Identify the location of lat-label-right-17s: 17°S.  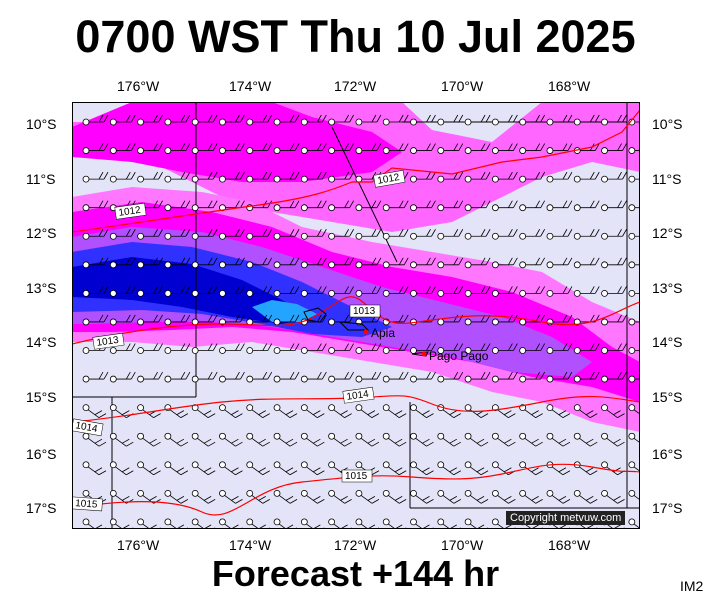
(667, 508).